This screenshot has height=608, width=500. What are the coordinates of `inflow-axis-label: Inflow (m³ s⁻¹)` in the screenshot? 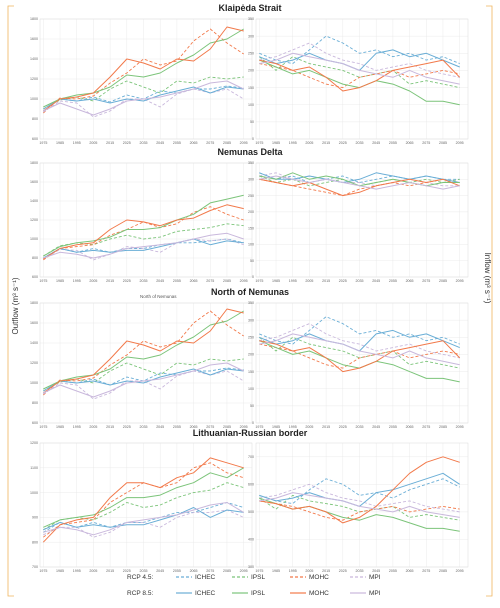 It's located at (487, 278).